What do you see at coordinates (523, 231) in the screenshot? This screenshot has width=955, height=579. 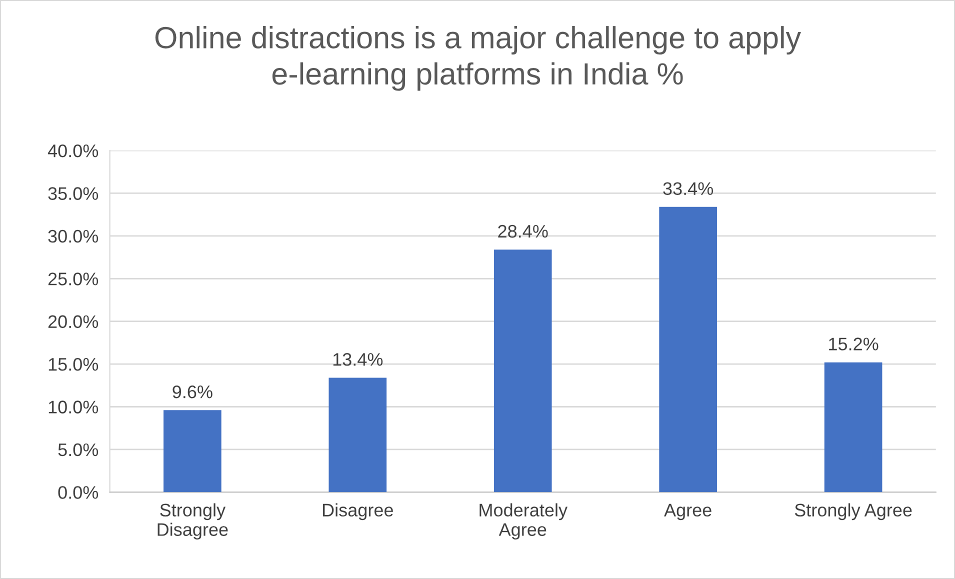 I see `data-label: 28.4%` at bounding box center [523, 231].